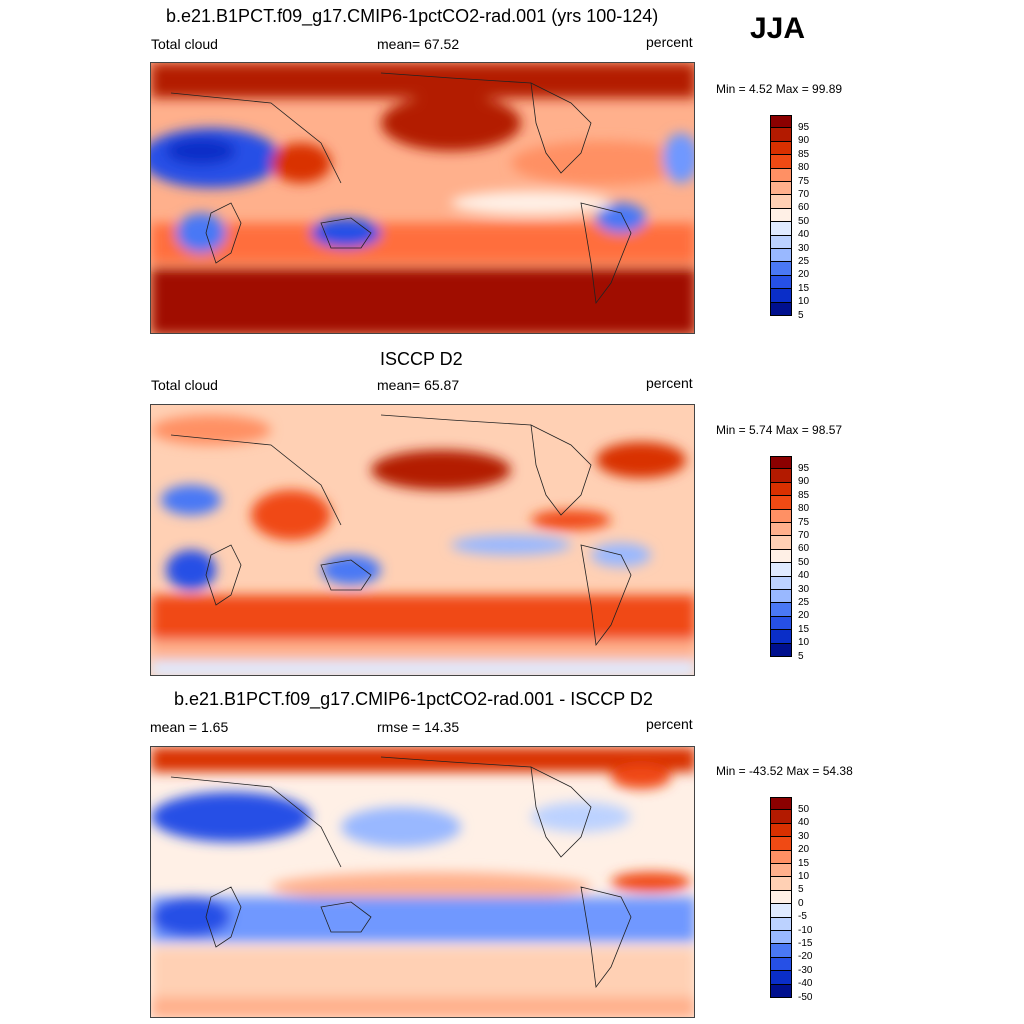 The width and height of the screenshot is (1024, 1024). What do you see at coordinates (804, 522) in the screenshot?
I see `colorbar-tick-label: 75` at bounding box center [804, 522].